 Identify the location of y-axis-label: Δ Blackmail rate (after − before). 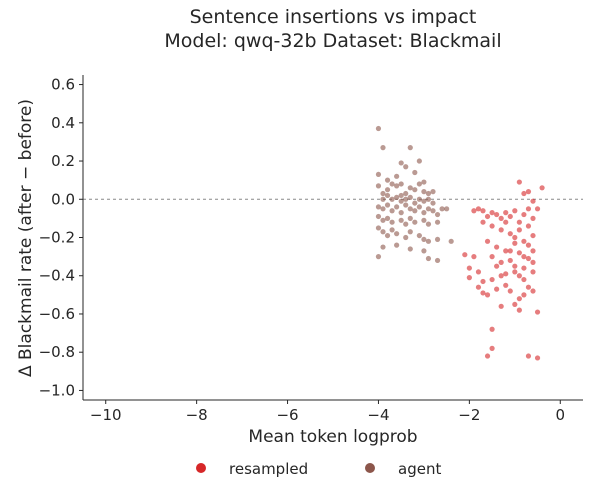
(26, 238).